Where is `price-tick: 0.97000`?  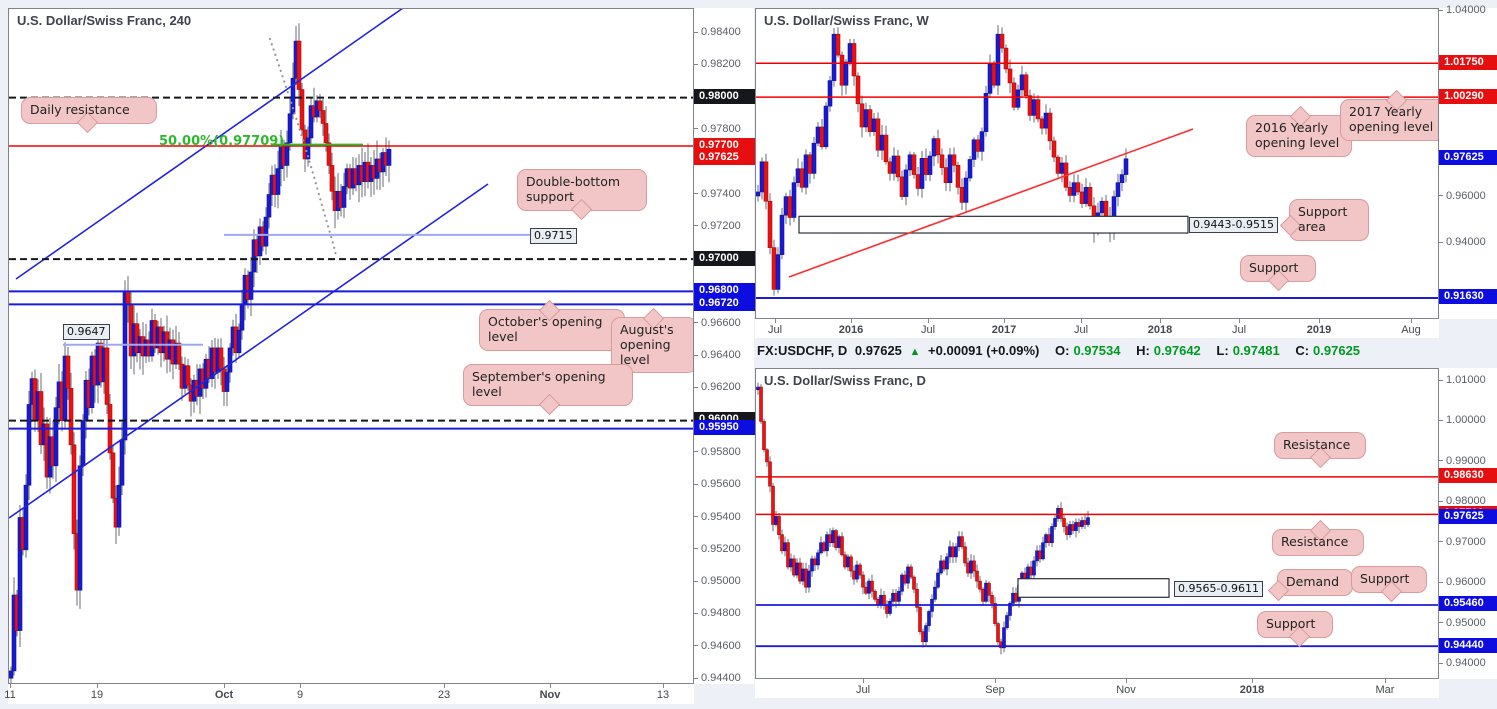
price-tick: 0.97000 is located at coordinates (1462, 542).